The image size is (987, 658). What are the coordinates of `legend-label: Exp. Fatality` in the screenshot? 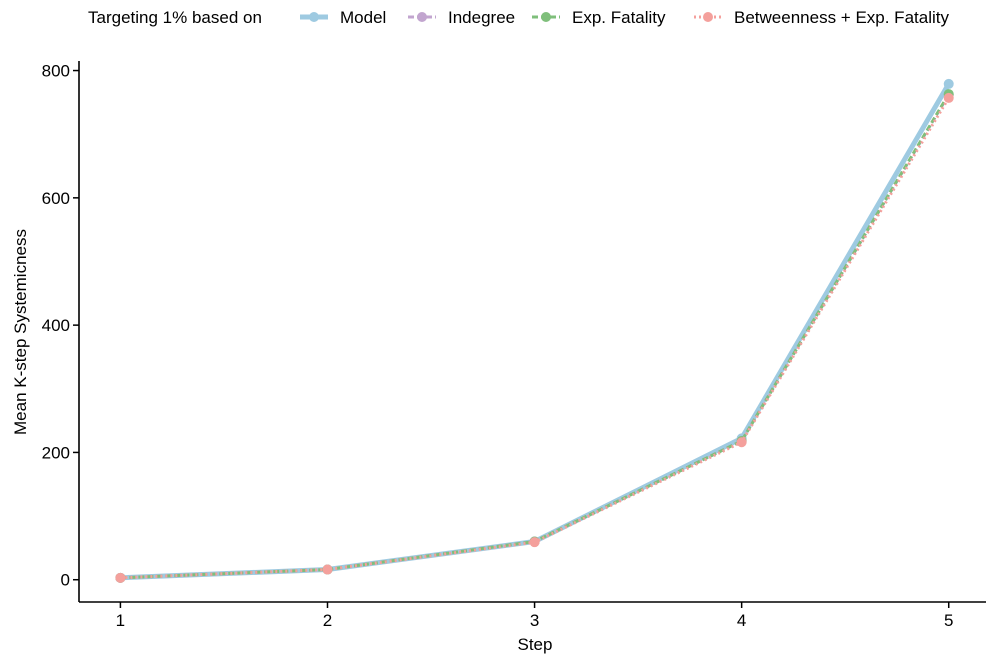 It's located at (619, 17).